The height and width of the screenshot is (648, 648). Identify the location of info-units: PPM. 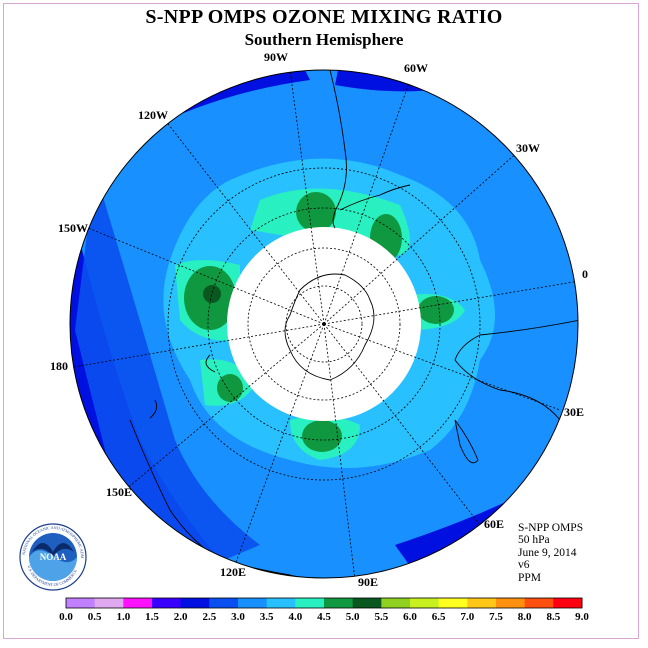
(530, 577).